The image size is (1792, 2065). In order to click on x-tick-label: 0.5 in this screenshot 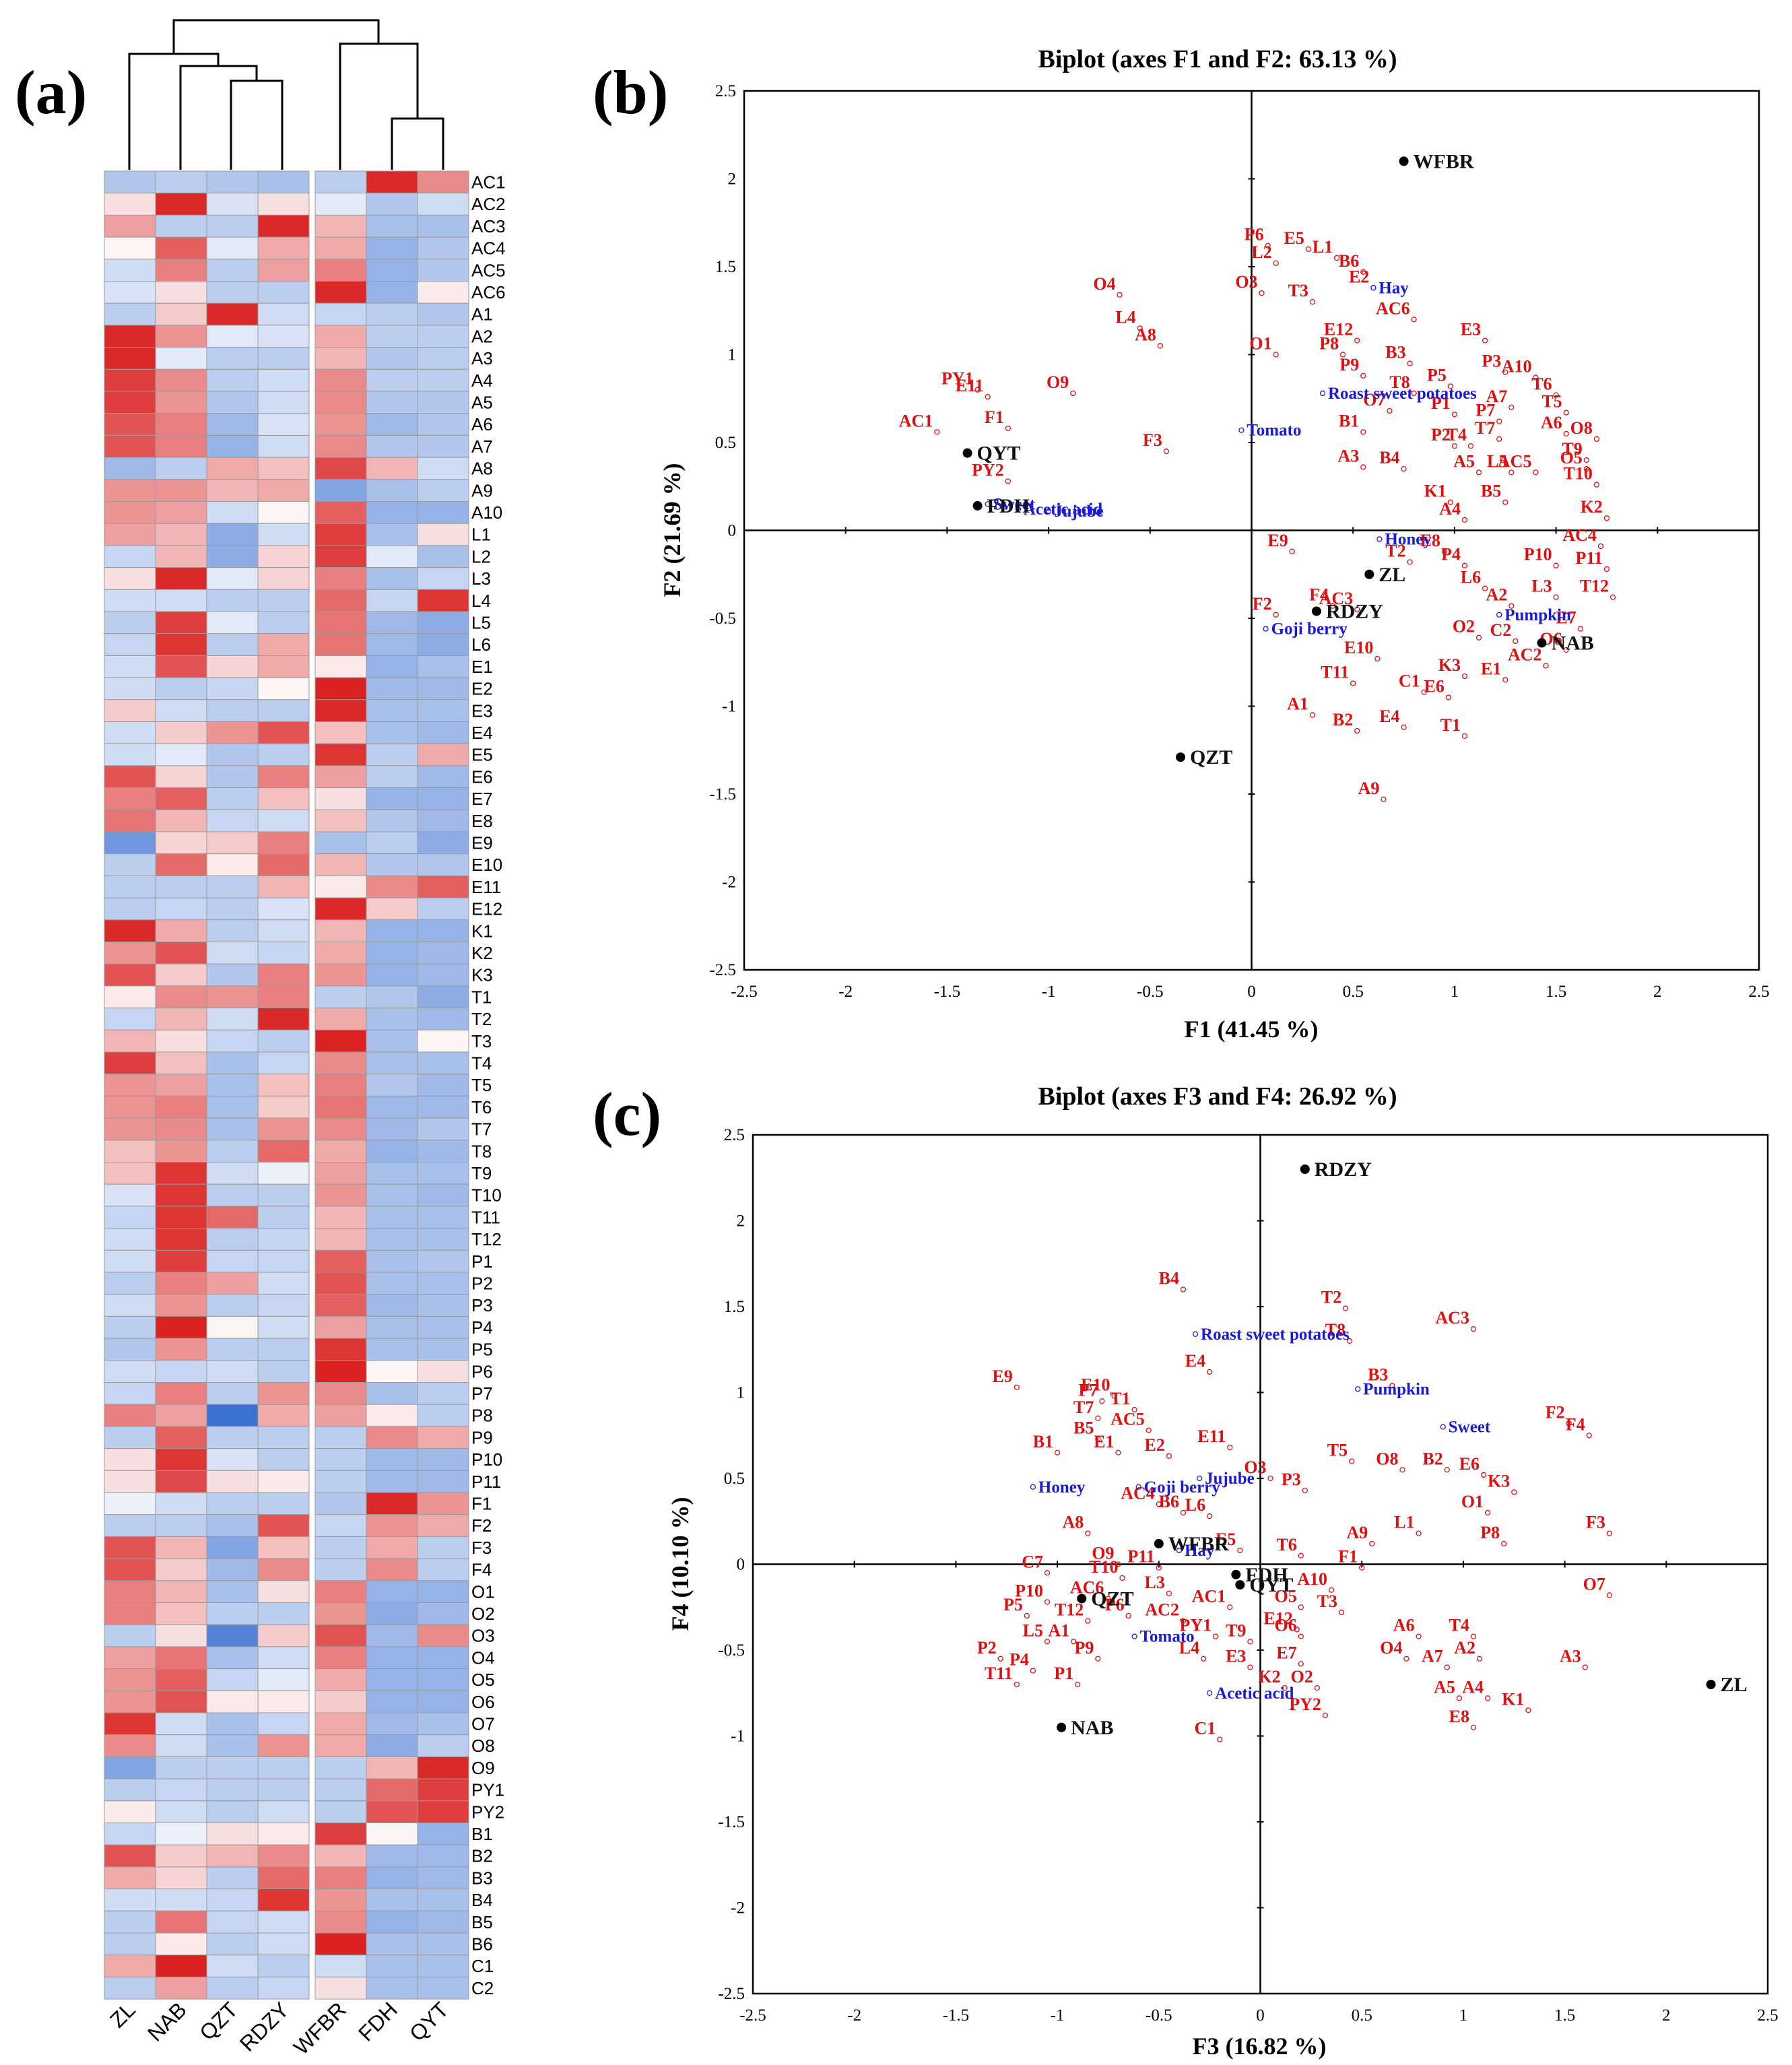, I will do `click(1353, 992)`.